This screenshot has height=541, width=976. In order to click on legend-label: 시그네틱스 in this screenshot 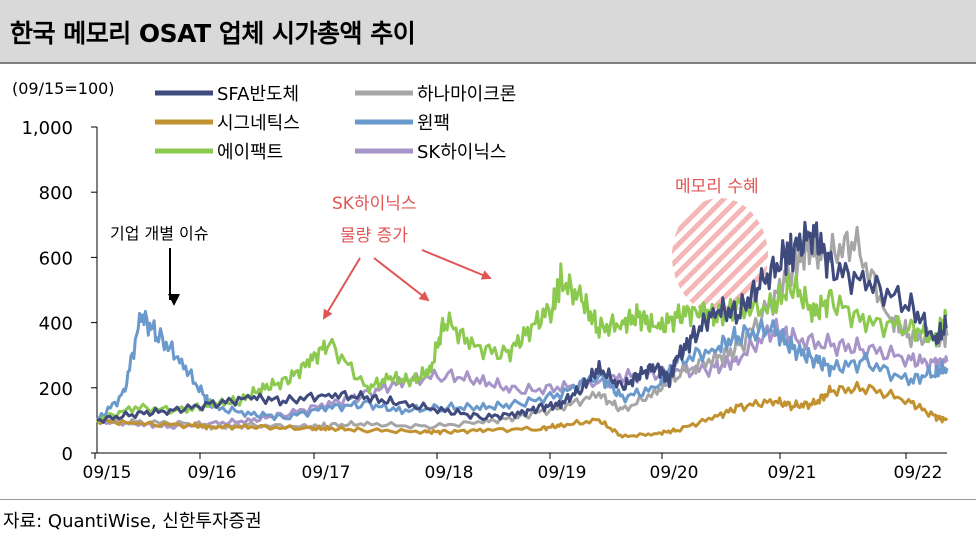, I will do `click(258, 123)`.